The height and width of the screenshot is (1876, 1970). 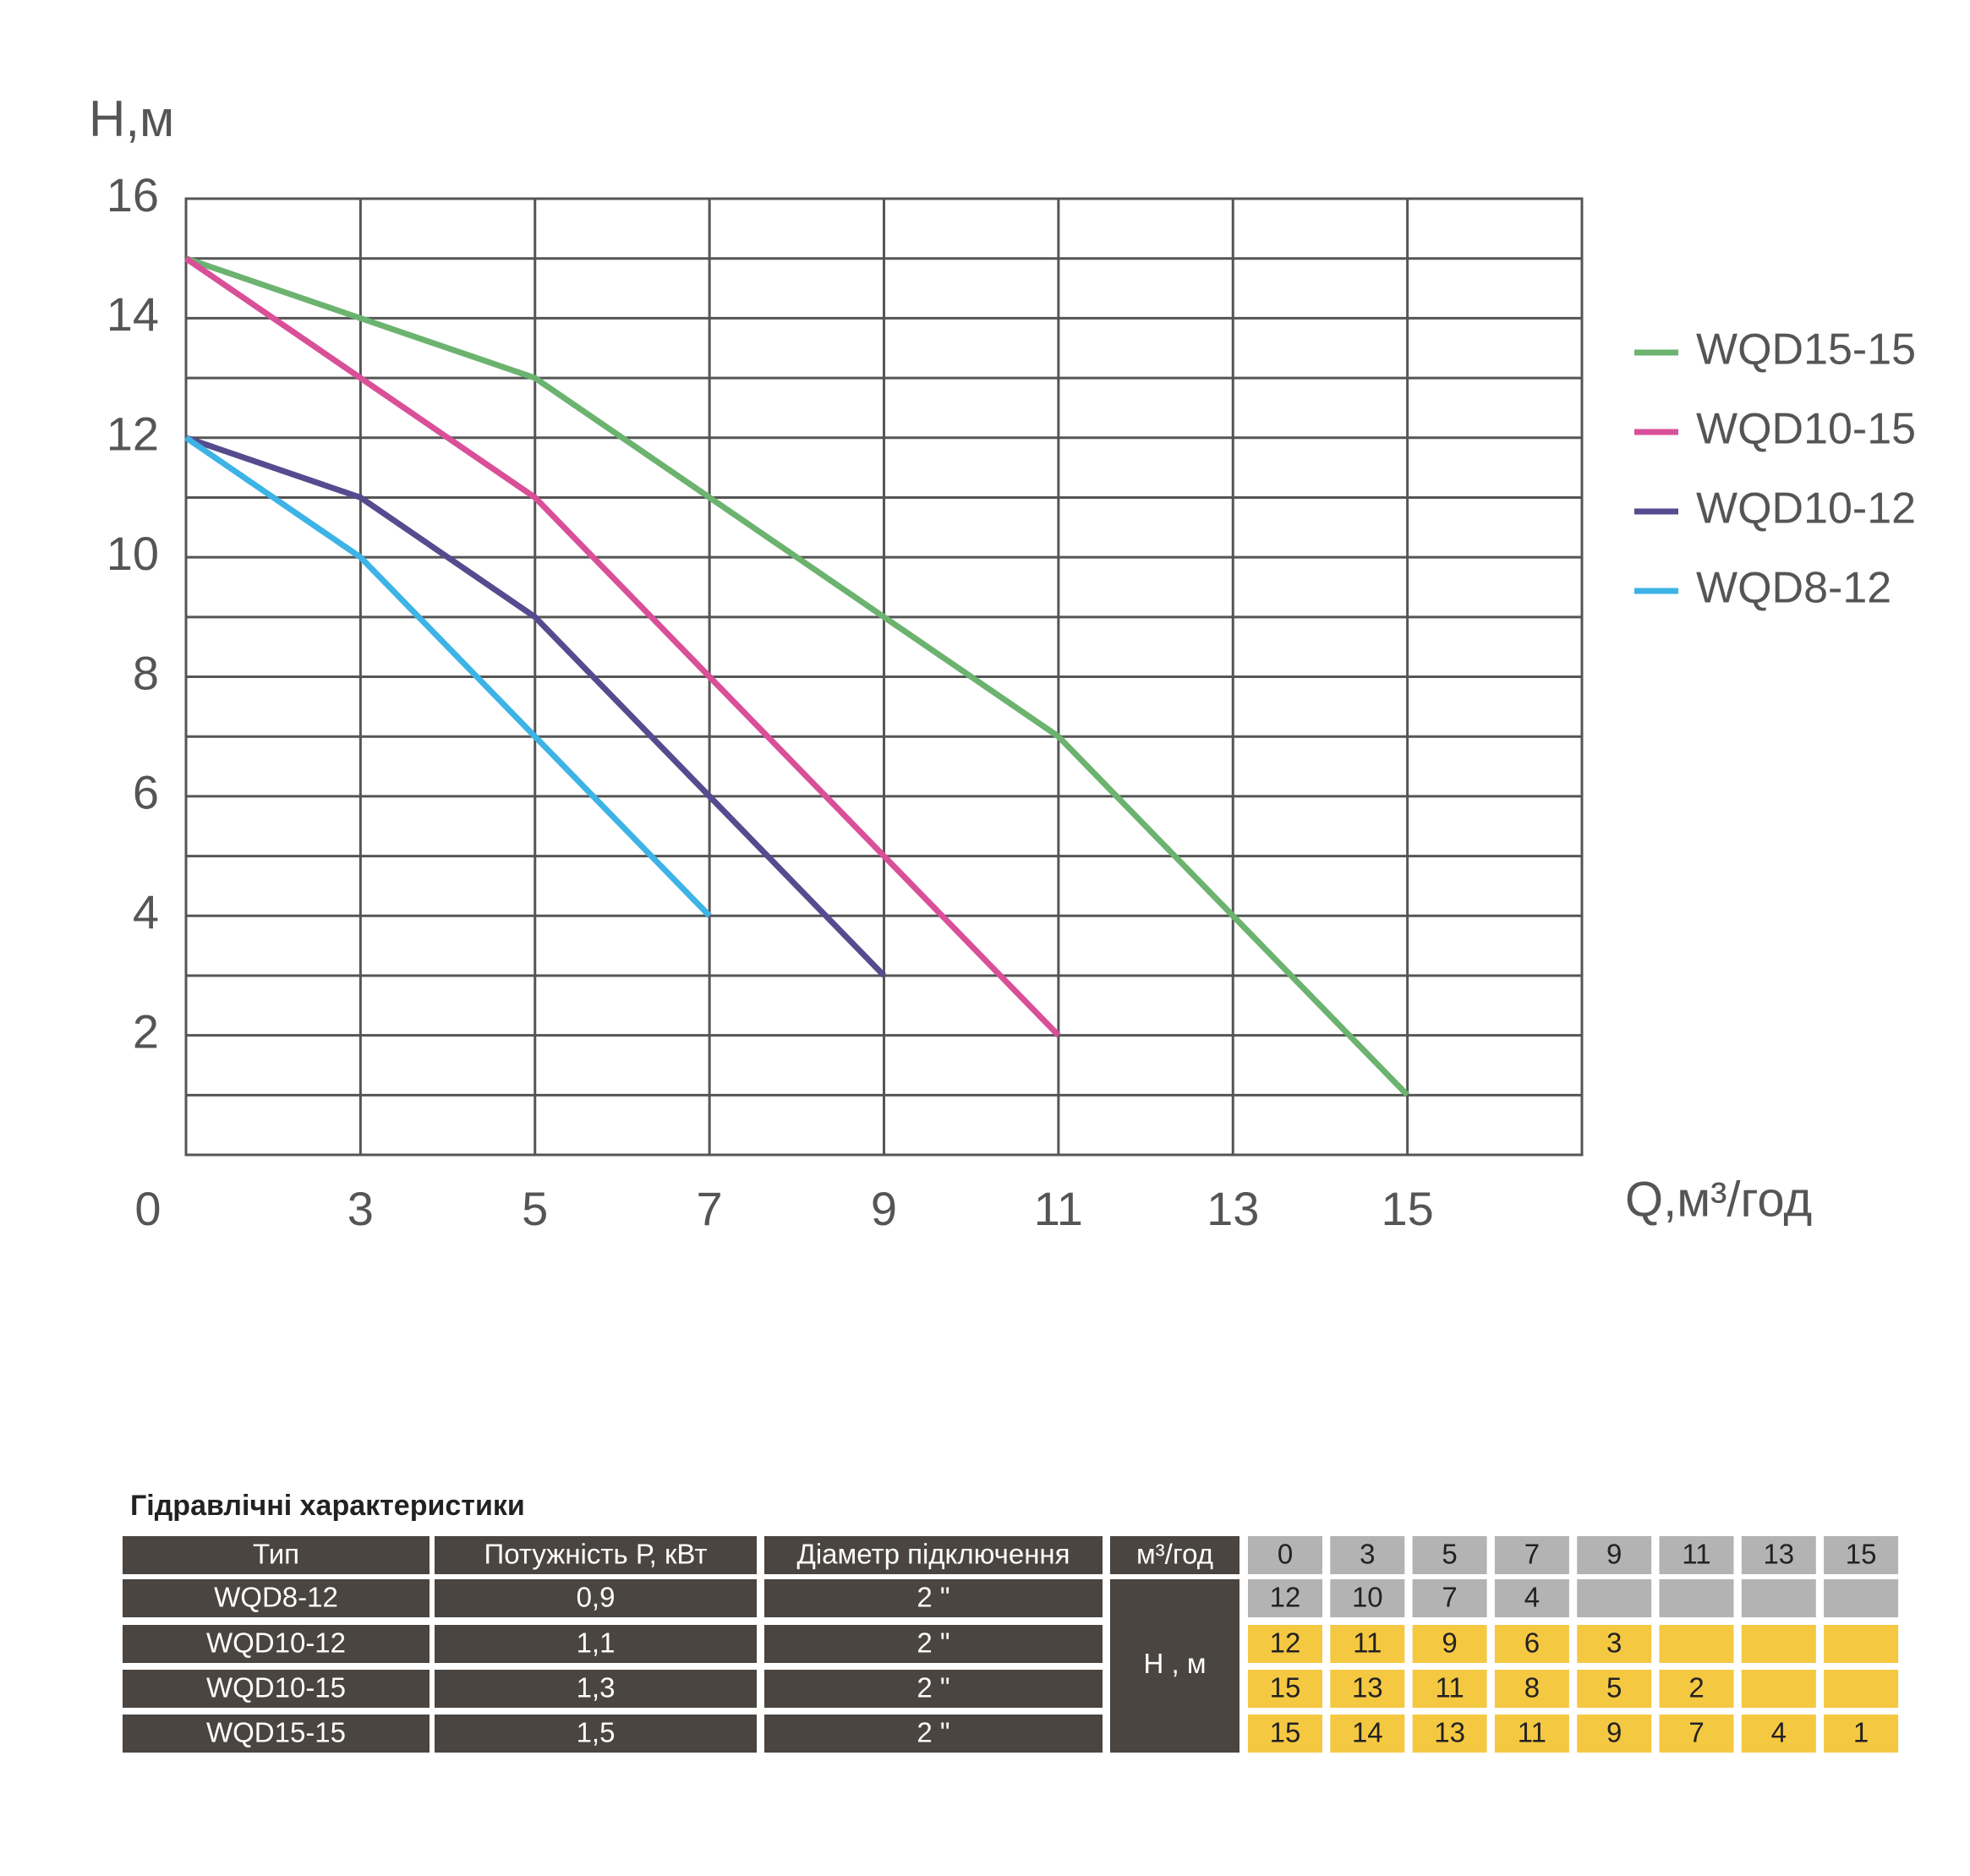 What do you see at coordinates (1806, 429) in the screenshot?
I see `legend-label: WQD10-15` at bounding box center [1806, 429].